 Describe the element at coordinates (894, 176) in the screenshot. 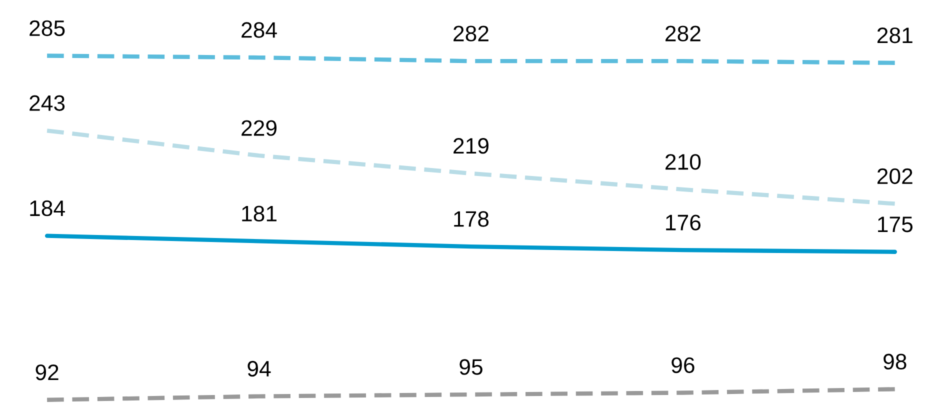

I see `data-label: 202` at that location.